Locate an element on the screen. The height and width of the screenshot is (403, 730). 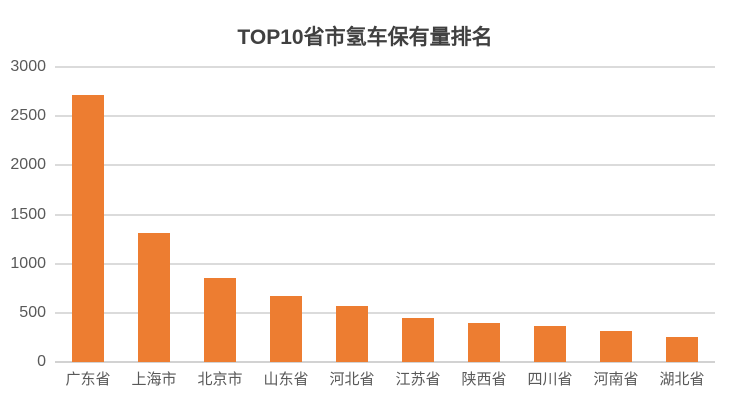
x-tick-label: 北京市 is located at coordinates (220, 379).